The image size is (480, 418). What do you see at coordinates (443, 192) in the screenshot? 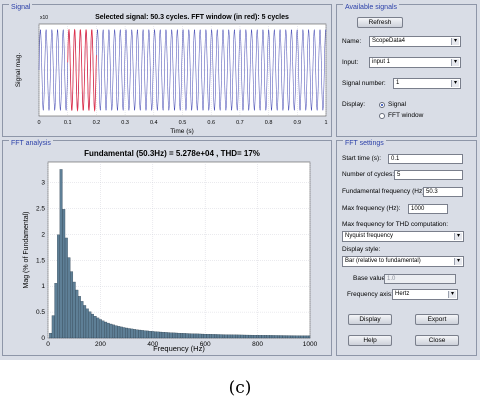
I see `fund-freq-field: 50.3` at bounding box center [443, 192].